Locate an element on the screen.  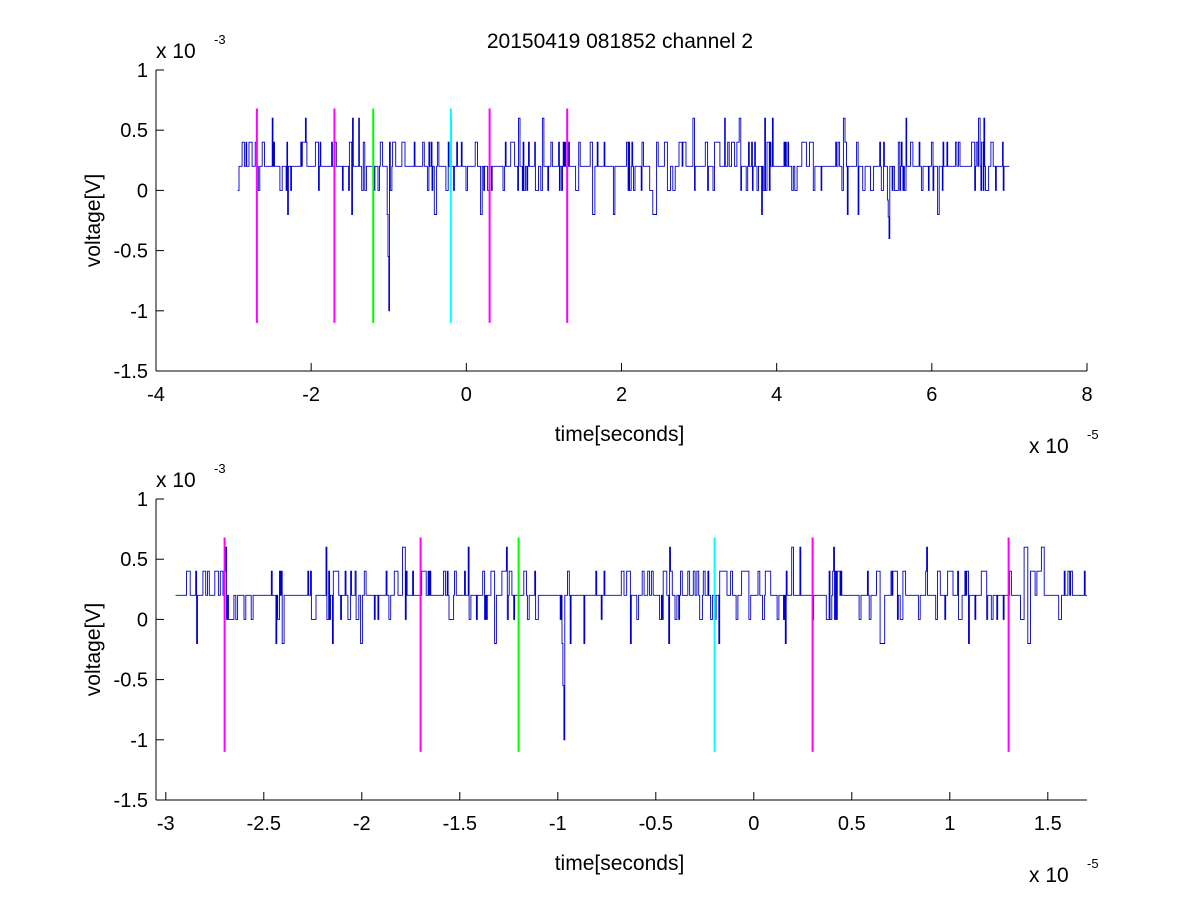
x-tick-label: 1 is located at coordinates (949, 824).